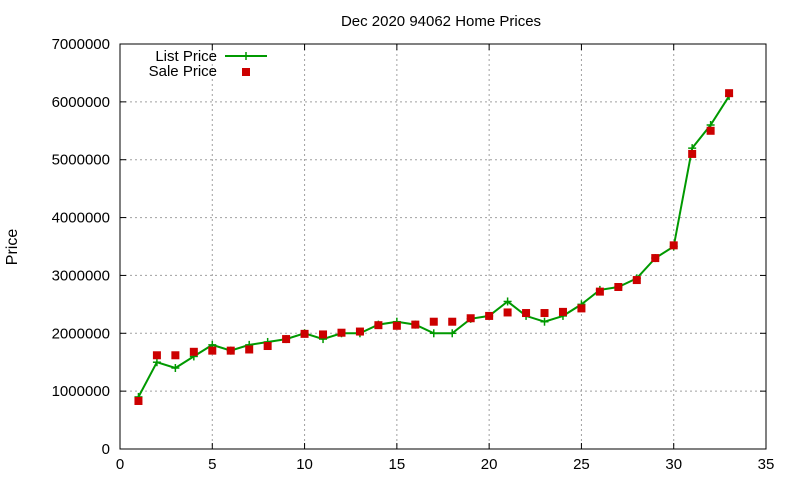  What do you see at coordinates (81, 218) in the screenshot?
I see `y-tick-label: 4000000` at bounding box center [81, 218].